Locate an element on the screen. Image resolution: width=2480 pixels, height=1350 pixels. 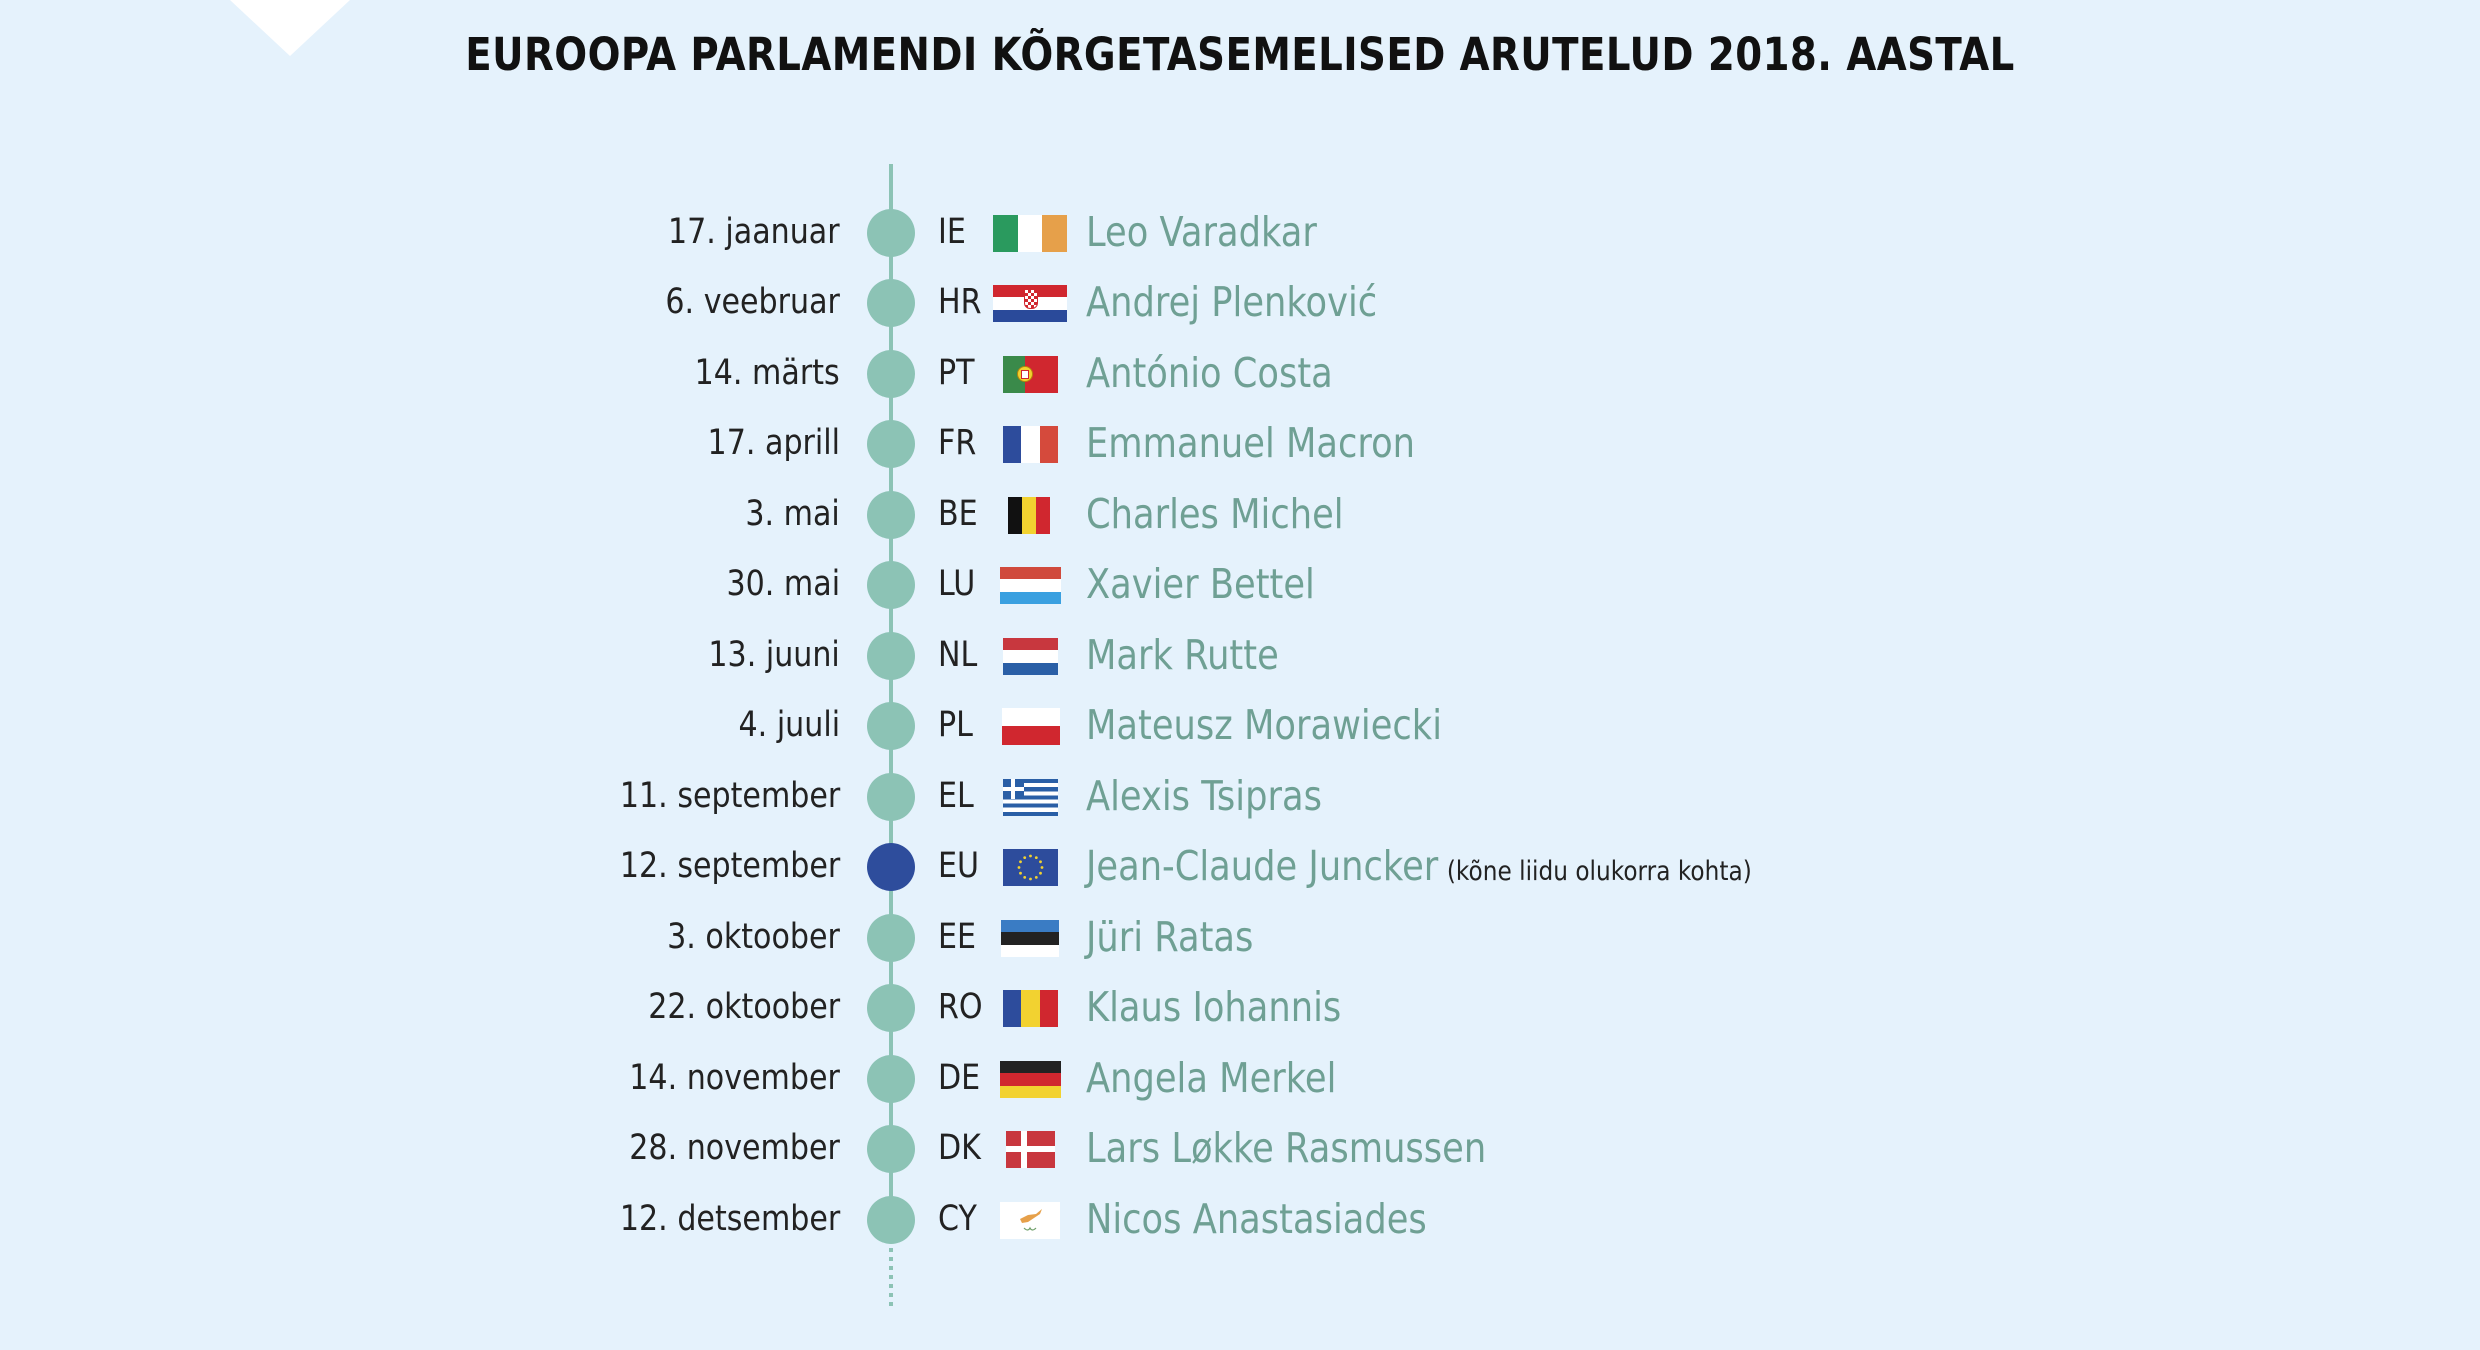
timeline-row: 30. mai LU Xavier Bettel is located at coordinates (1240, 585).